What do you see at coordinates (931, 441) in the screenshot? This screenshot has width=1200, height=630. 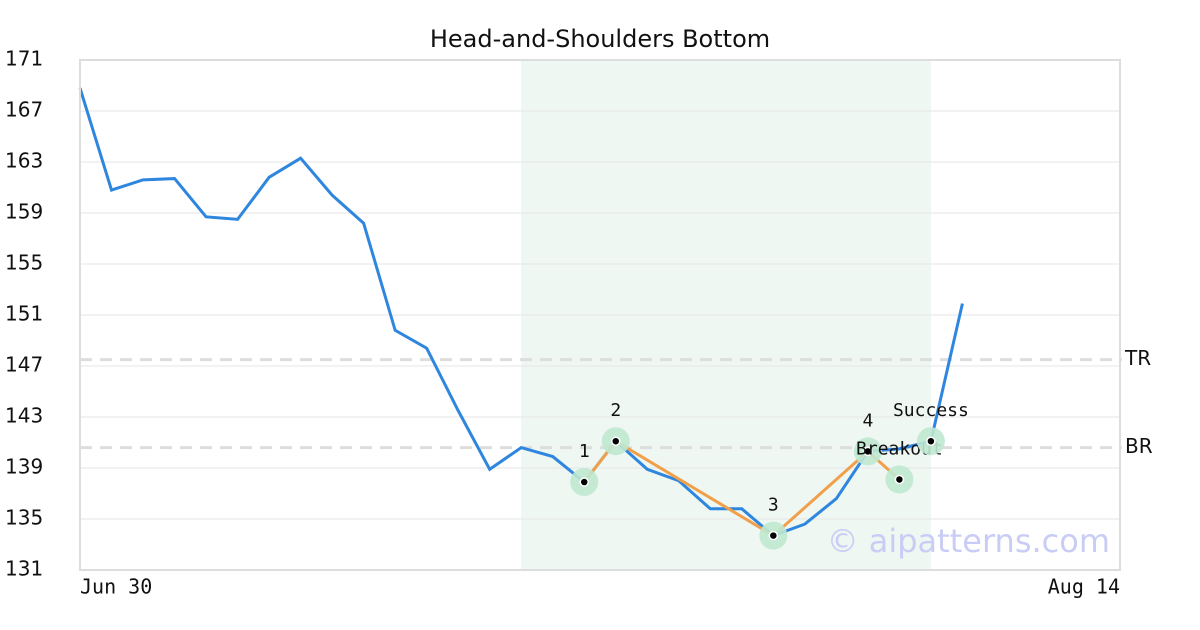 I see `success-point-dot` at bounding box center [931, 441].